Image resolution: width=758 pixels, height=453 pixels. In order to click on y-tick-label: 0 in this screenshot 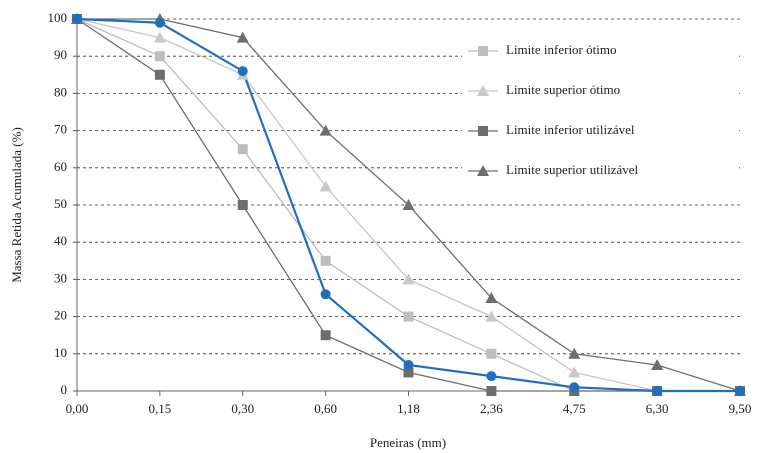, I will do `click(64, 389)`.